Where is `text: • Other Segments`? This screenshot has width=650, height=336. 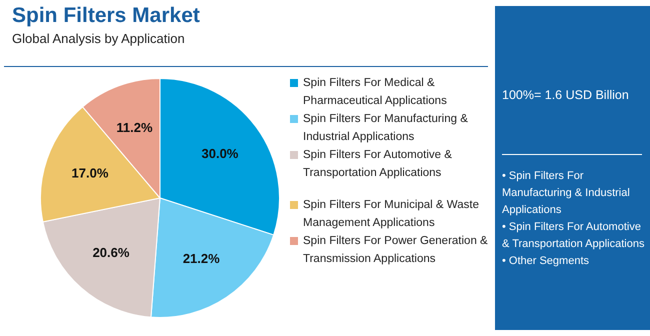 text: • Other Segments is located at coordinates (546, 261).